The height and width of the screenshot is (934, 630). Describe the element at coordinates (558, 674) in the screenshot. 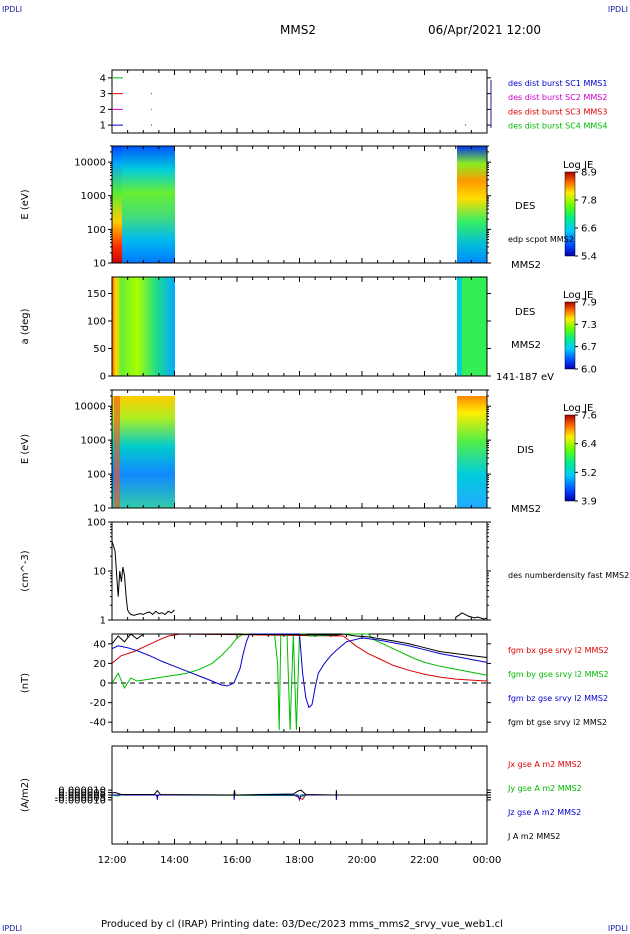

I see `fgm-legend-1: fgm by gse srvy l2 MMS2` at that location.